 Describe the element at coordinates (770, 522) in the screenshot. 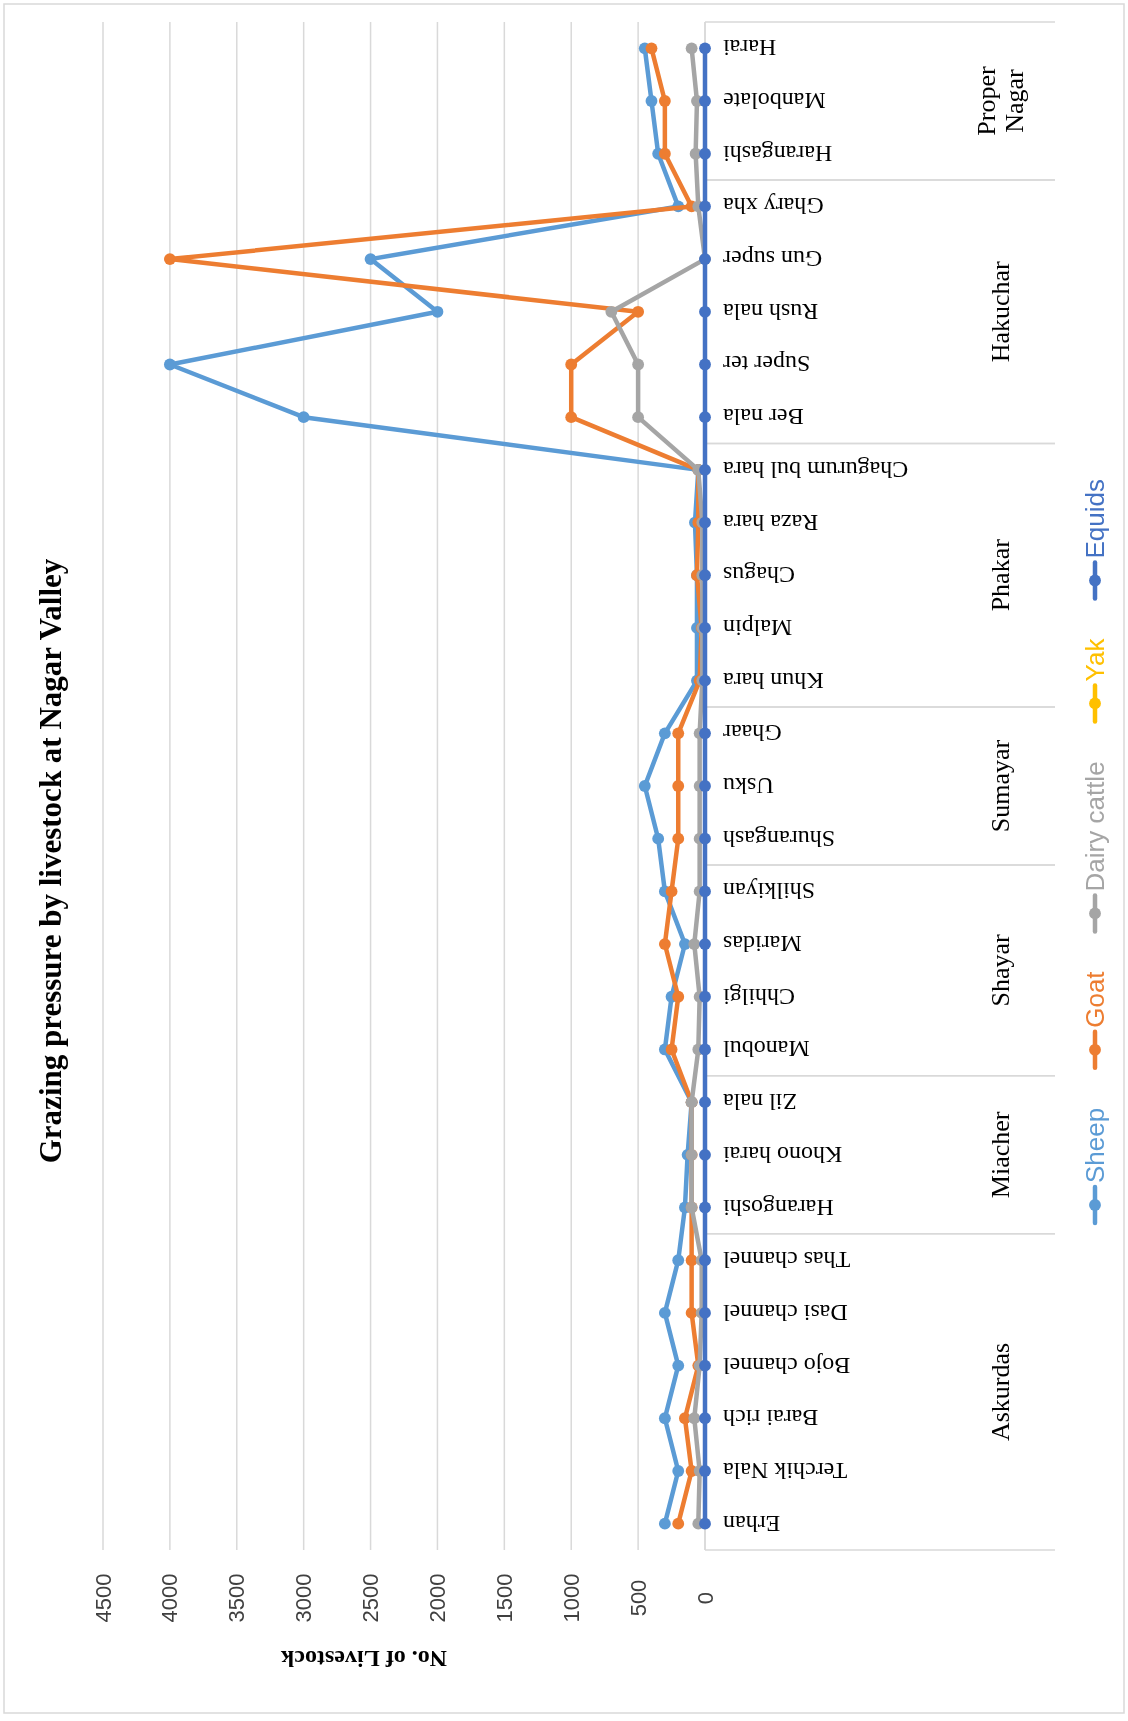

I see `y-tick-label: Raza hara` at that location.